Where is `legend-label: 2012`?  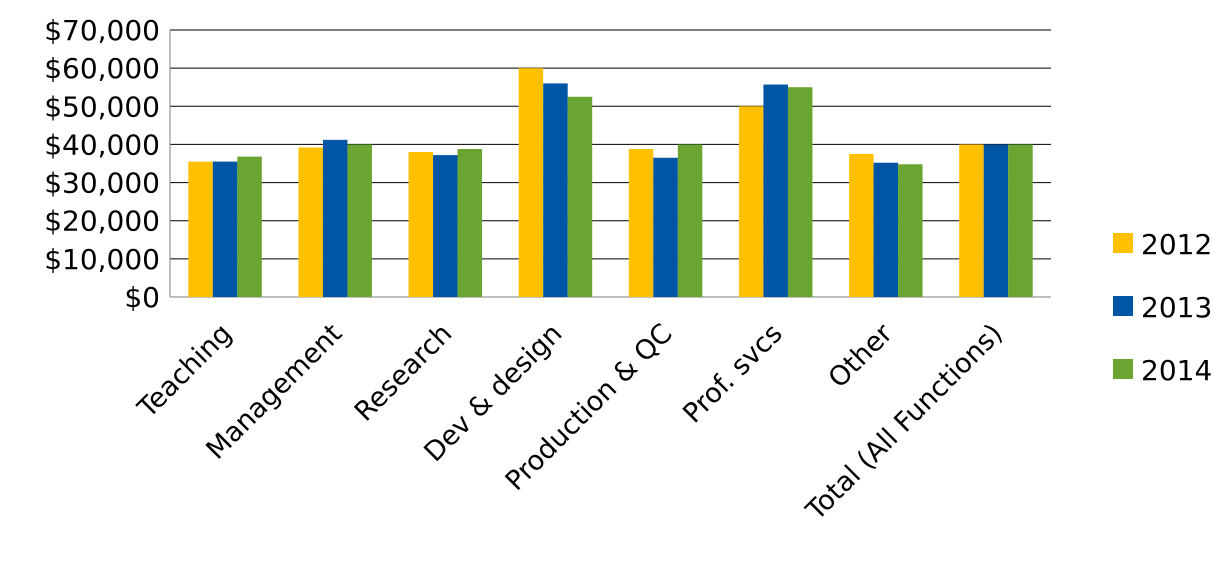
legend-label: 2012 is located at coordinates (1176, 244).